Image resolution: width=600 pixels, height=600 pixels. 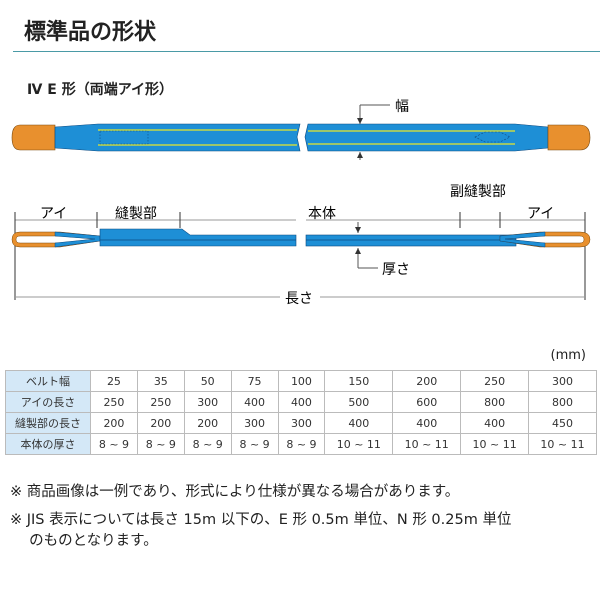 What do you see at coordinates (100, 90) in the screenshot?
I see `section-subtitle: Ⅳ E 形（両端アイ形）` at bounding box center [100, 90].